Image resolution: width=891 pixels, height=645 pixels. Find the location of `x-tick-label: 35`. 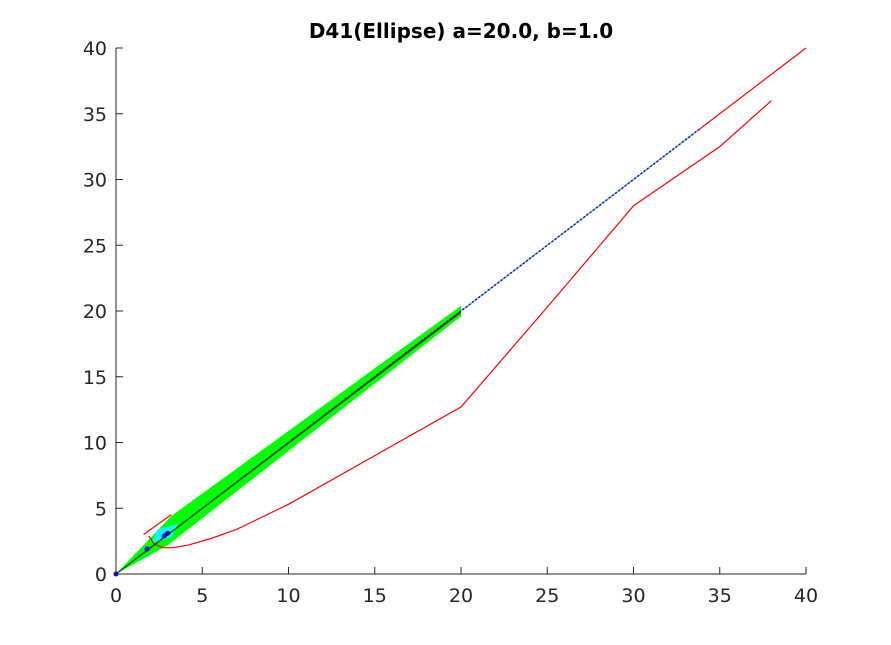

x-tick-label: 35 is located at coordinates (720, 596).